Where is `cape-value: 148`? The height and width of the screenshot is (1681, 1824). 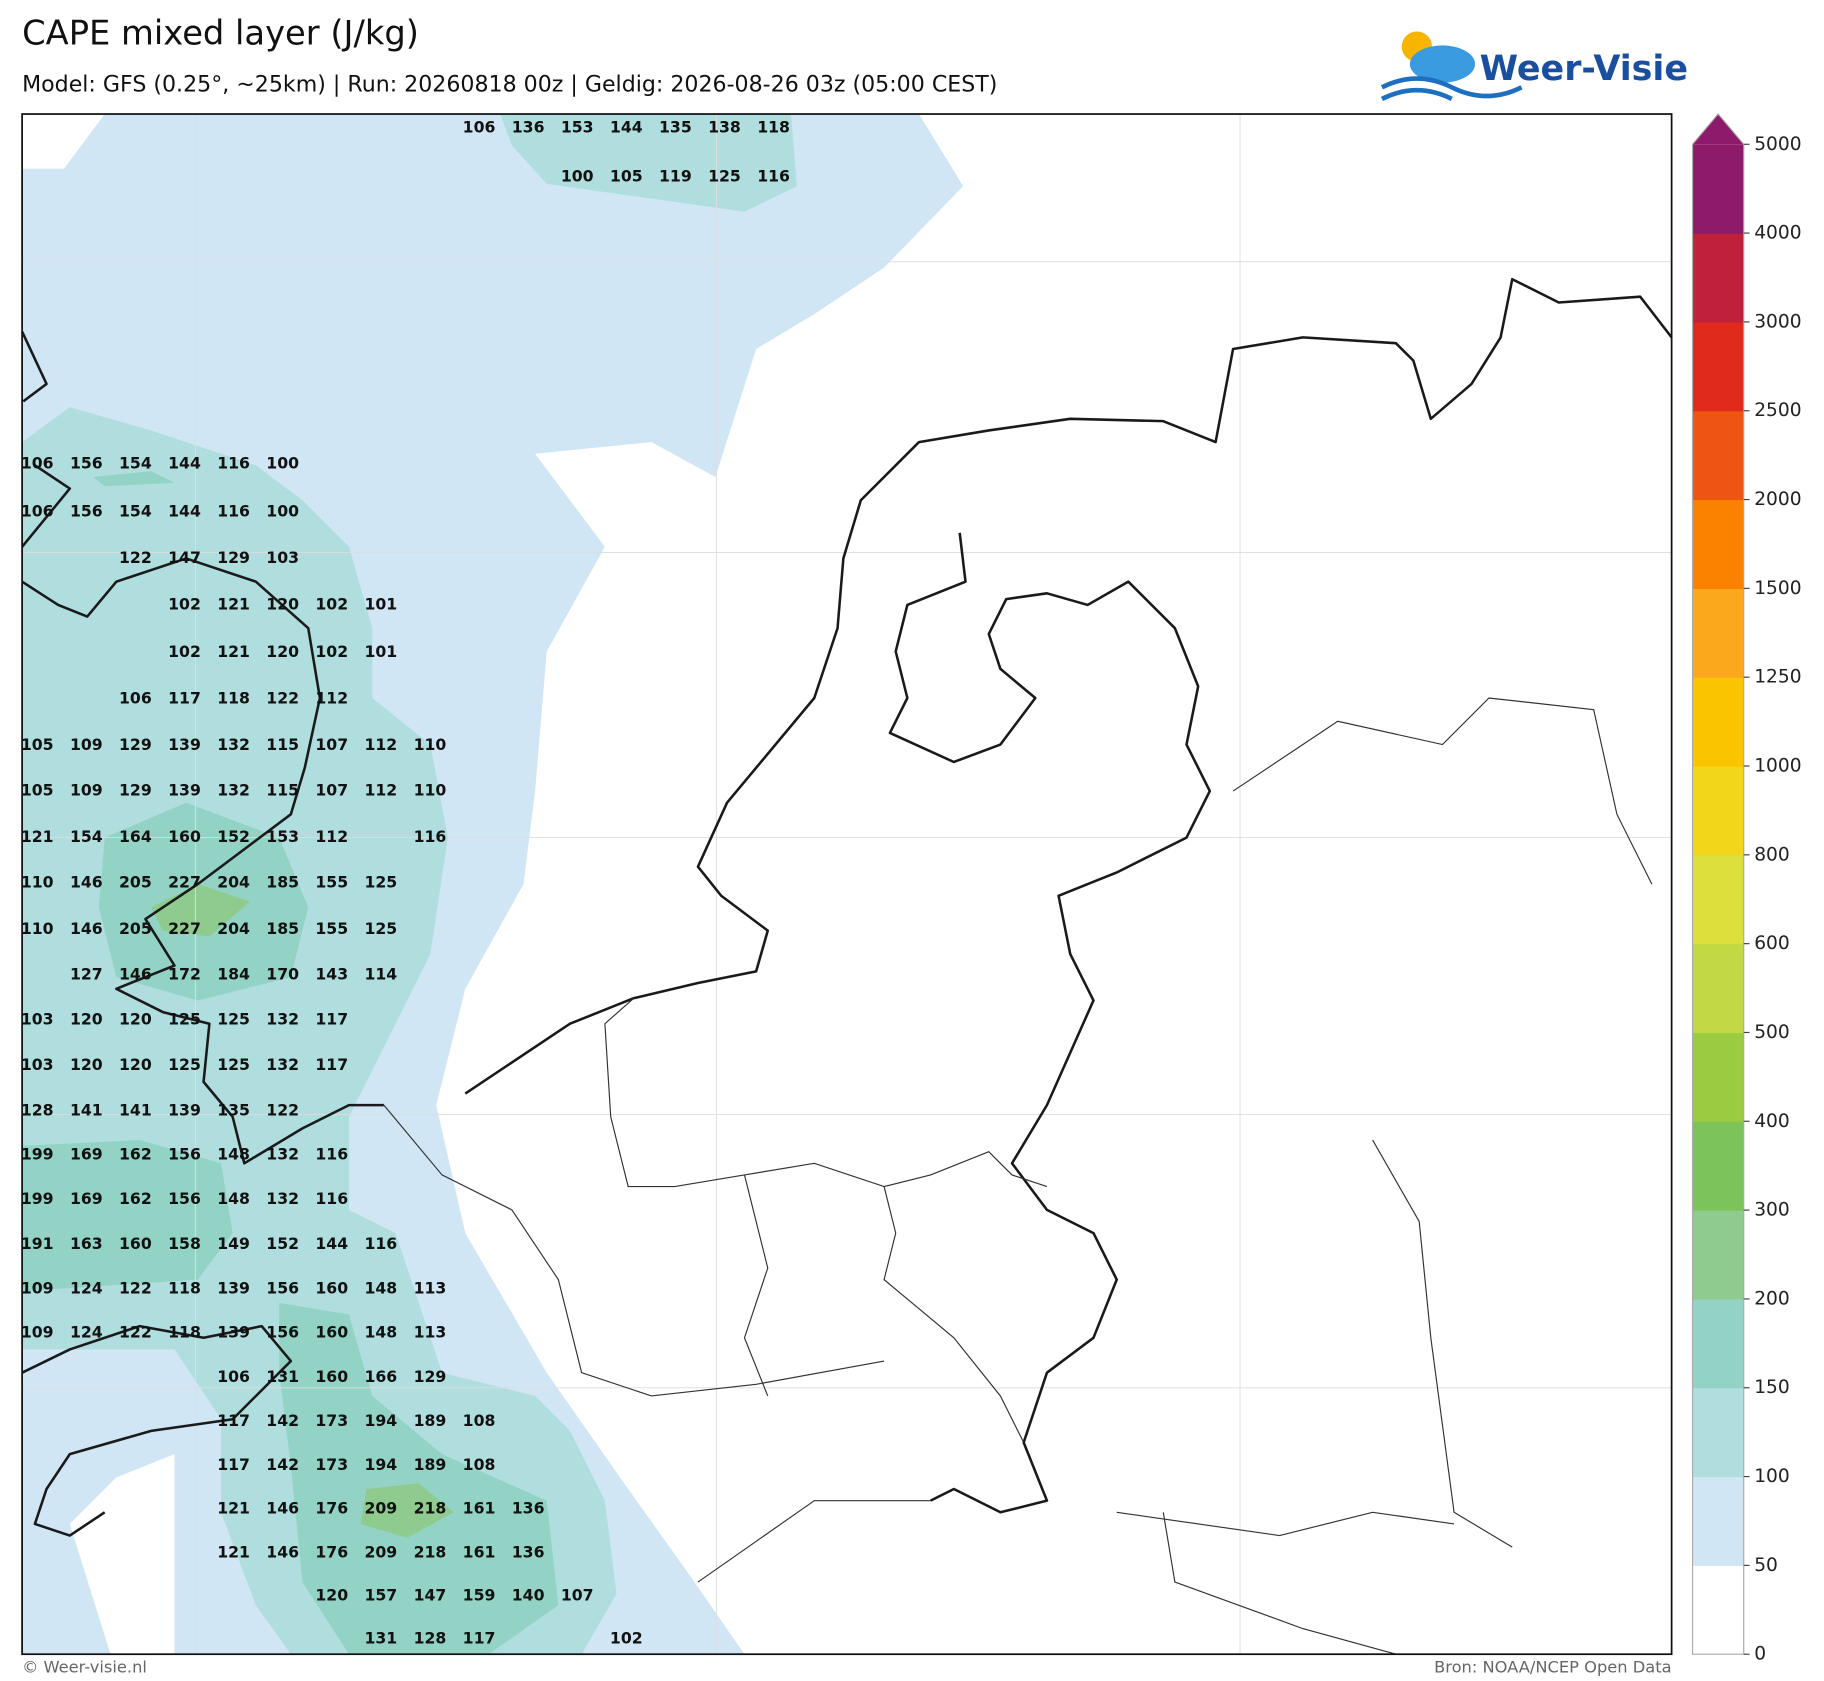 cape-value: 148 is located at coordinates (233, 1198).